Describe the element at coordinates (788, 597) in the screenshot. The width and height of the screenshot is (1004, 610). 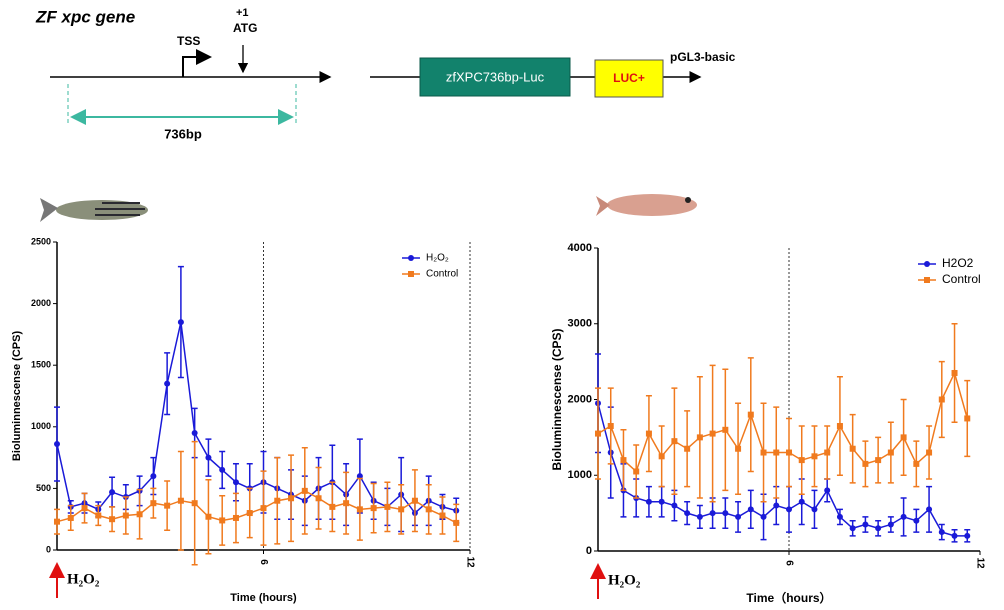
I see `x-axis-label: Time（hours）` at that location.